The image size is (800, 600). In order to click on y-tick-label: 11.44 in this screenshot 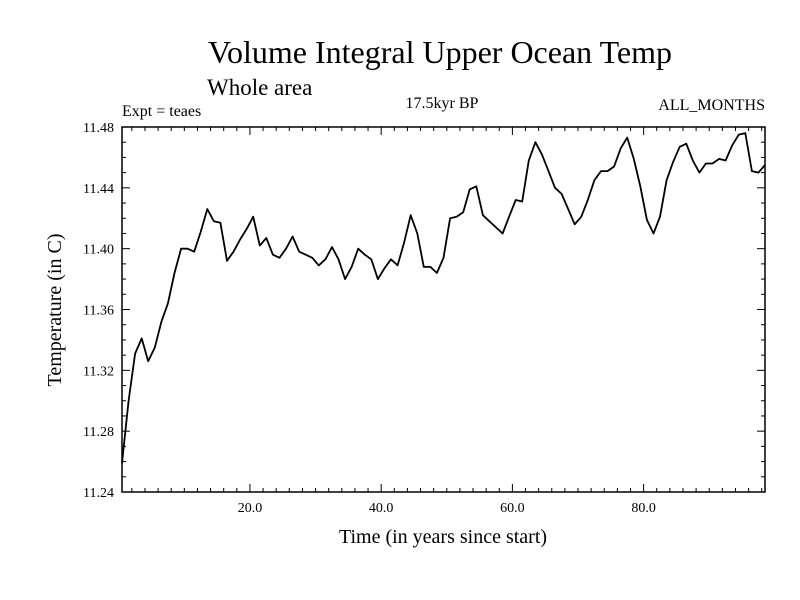, I will do `click(98, 189)`.